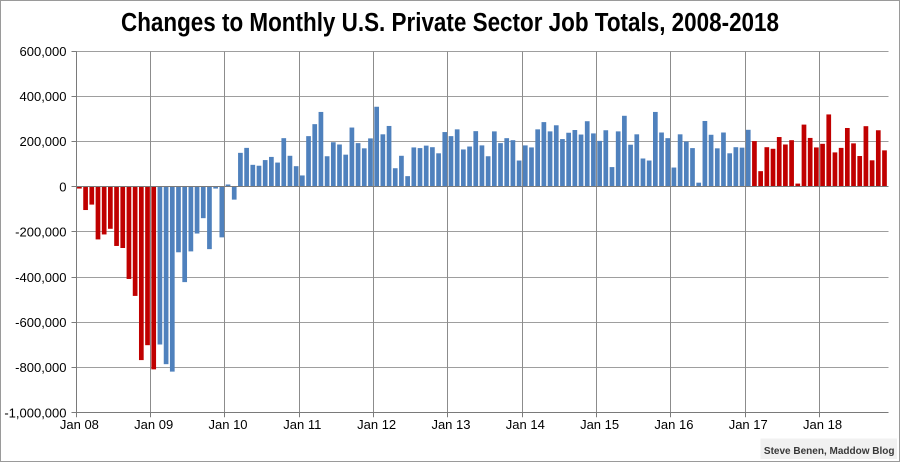 The width and height of the screenshot is (900, 462). I want to click on svg-text: Jan 15, so click(599, 424).